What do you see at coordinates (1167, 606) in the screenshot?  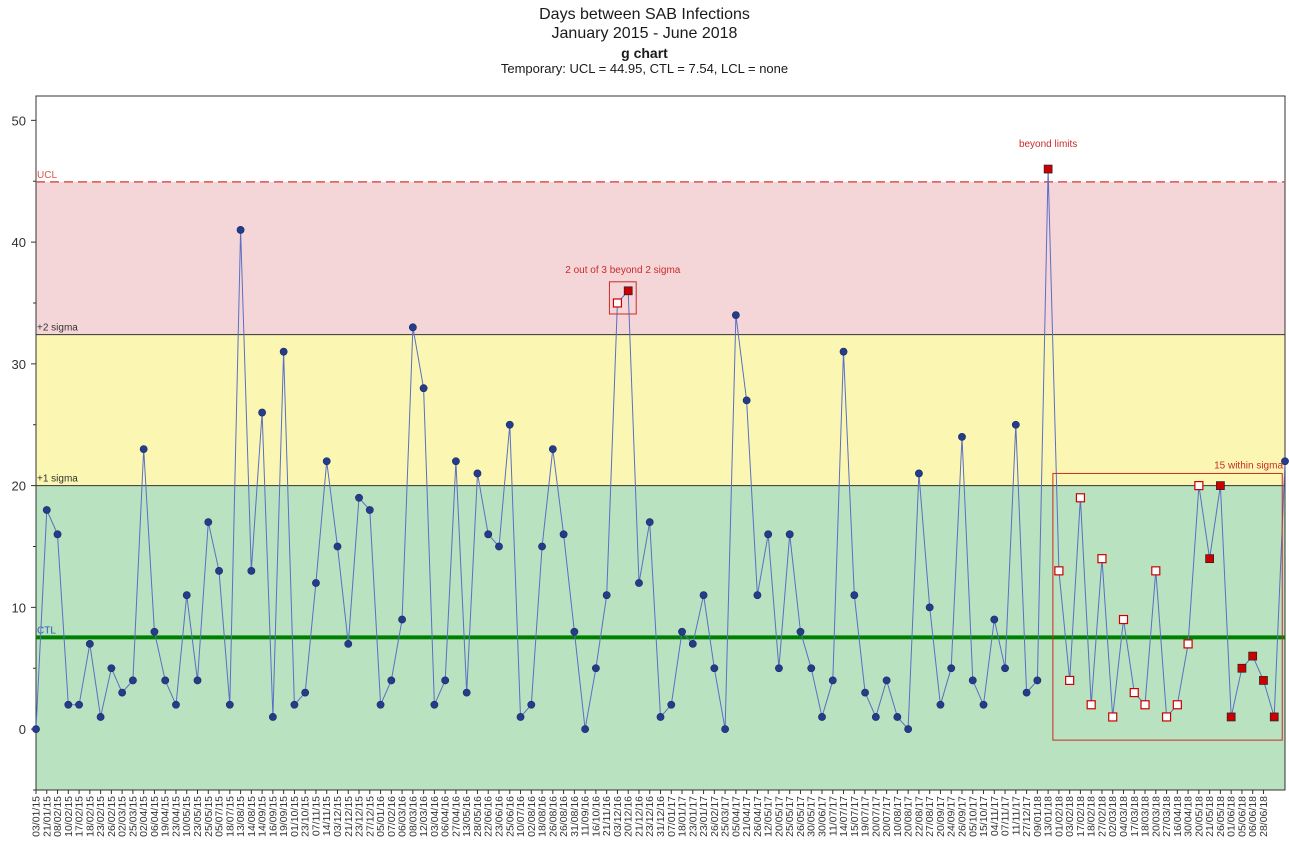 I see `fifteen-within-box` at bounding box center [1167, 606].